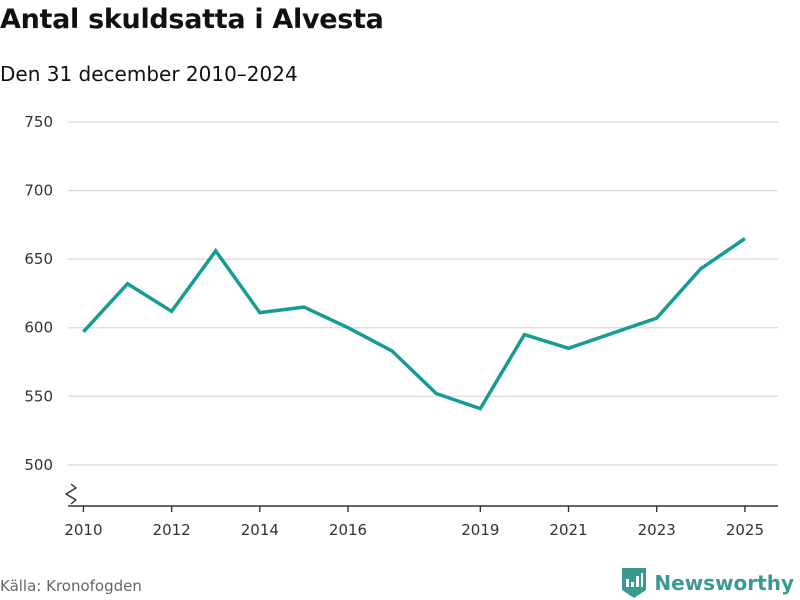 The image size is (800, 600). What do you see at coordinates (745, 530) in the screenshot?
I see `x-tick-label: 2025` at bounding box center [745, 530].